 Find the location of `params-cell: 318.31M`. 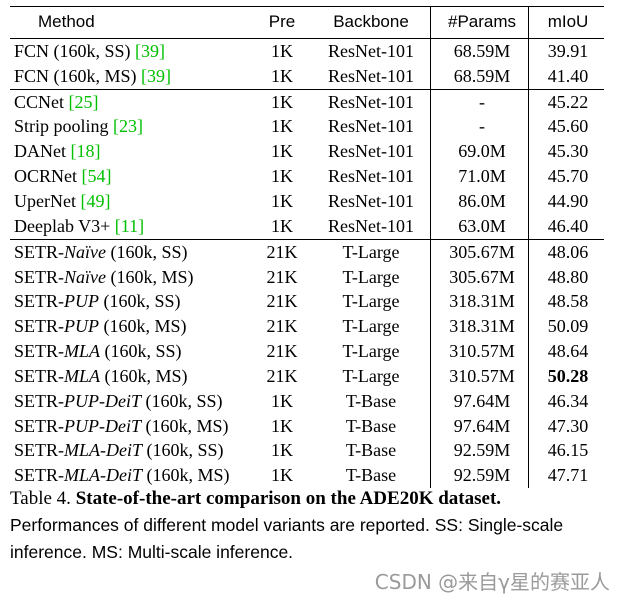

params-cell: 318.31M is located at coordinates (482, 326).